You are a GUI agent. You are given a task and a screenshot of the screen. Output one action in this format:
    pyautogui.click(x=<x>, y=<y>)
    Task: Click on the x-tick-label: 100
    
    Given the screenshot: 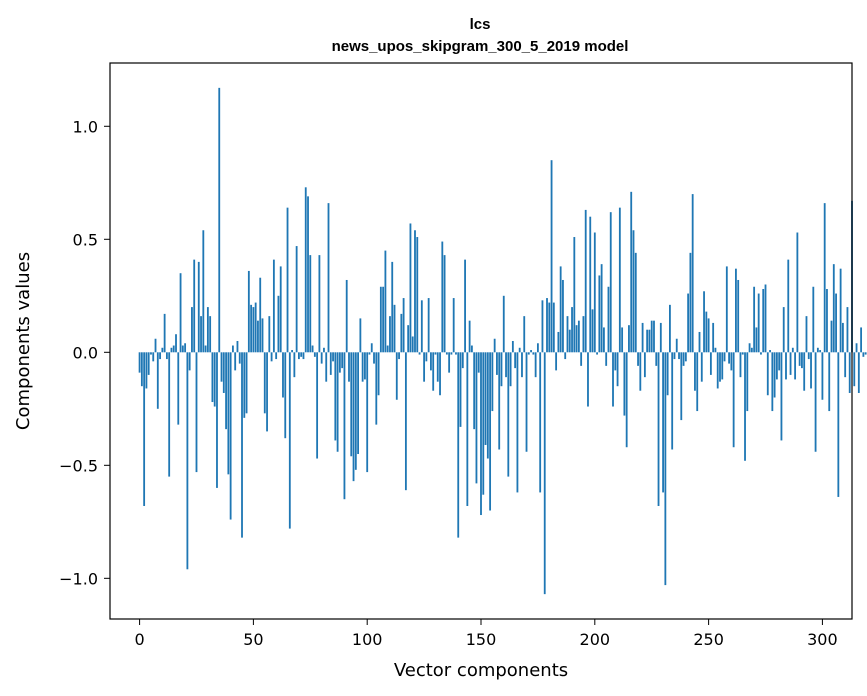 What is the action you would take?
    pyautogui.click(x=367, y=639)
    